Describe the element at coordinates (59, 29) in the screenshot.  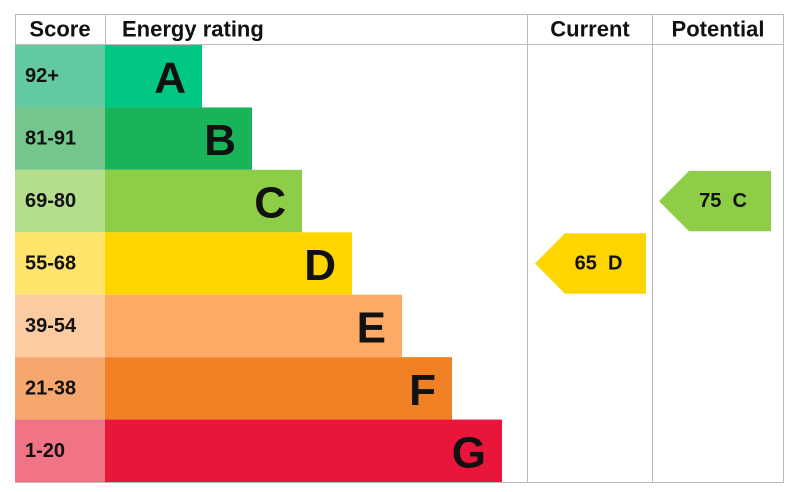
I see `header-score: Score` at that location.